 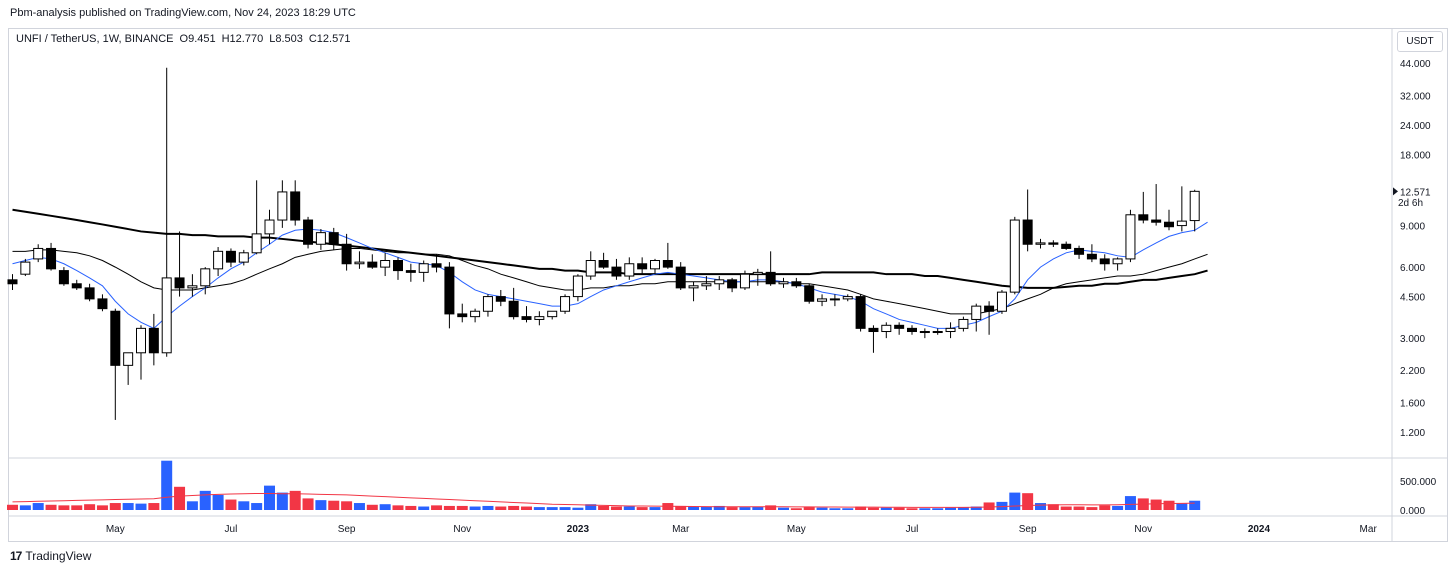 I want to click on volume-tick-label: 0.000, so click(x=1412, y=511).